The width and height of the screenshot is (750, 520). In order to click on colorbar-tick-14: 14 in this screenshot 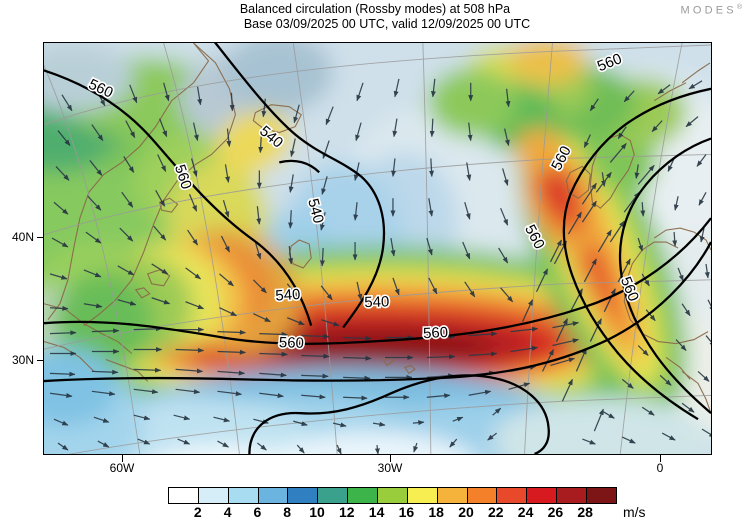, I will do `click(376, 512)`.